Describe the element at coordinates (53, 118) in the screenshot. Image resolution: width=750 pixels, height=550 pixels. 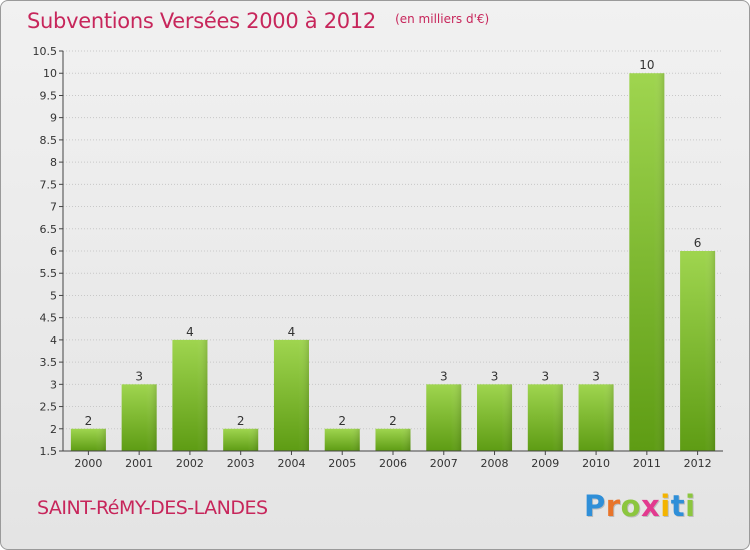
I see `y-tick-label: 9` at that location.